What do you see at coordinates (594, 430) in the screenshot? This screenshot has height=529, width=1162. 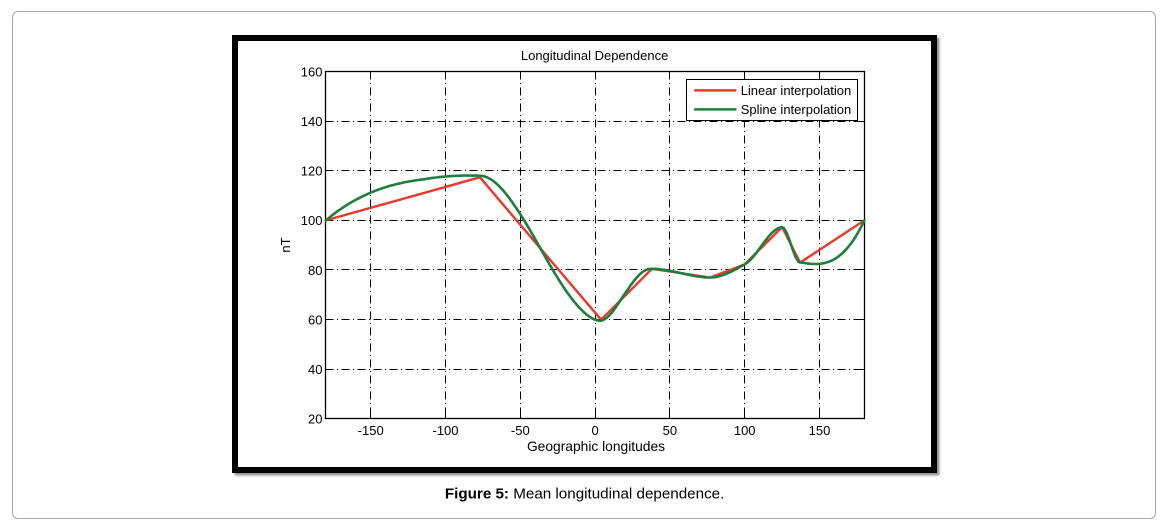 I see `svg-text: 0` at bounding box center [594, 430].